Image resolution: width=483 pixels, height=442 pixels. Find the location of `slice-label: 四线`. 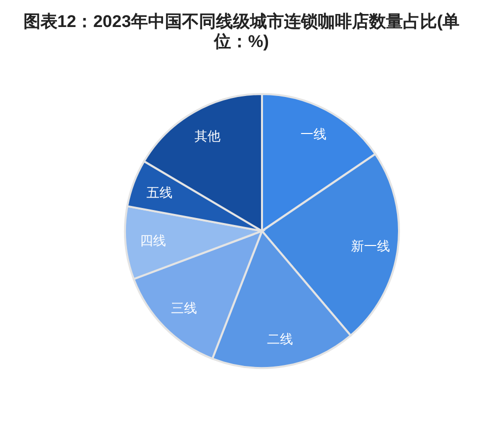

slice-label: 四线 is located at coordinates (153, 240).